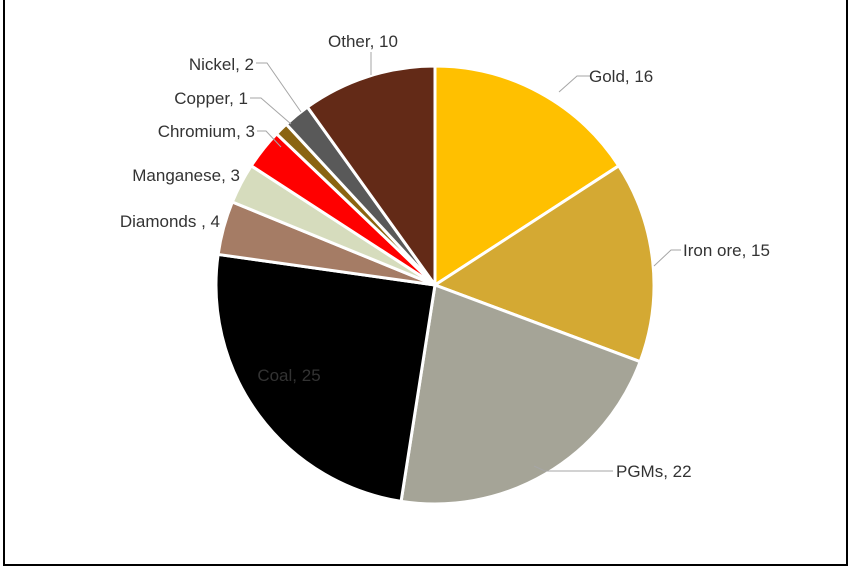 Image resolution: width=854 pixels, height=569 pixels. I want to click on slice-coal, so click(325, 377).